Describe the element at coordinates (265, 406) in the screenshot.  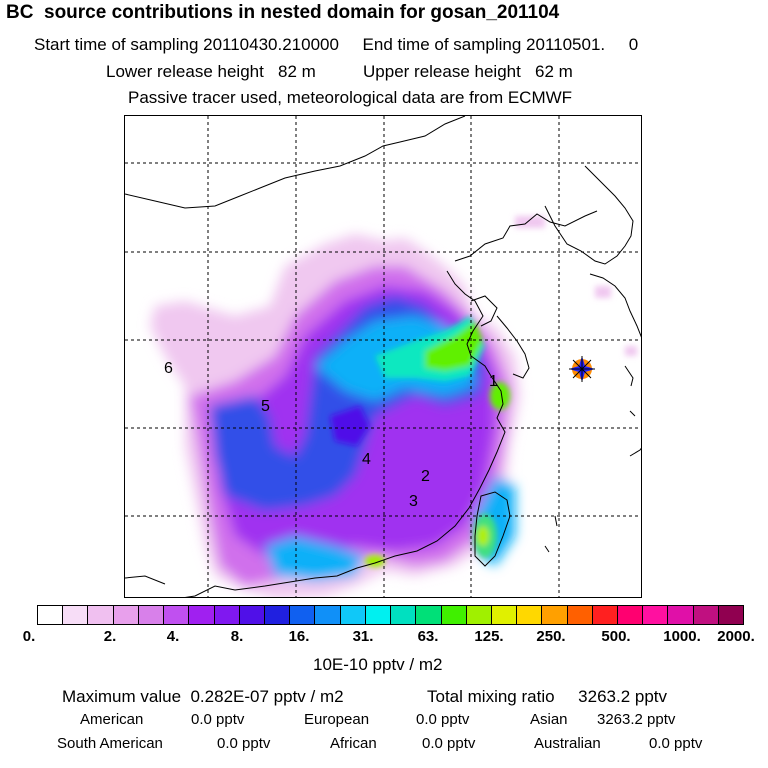
I see `region-label-5: 5` at that location.